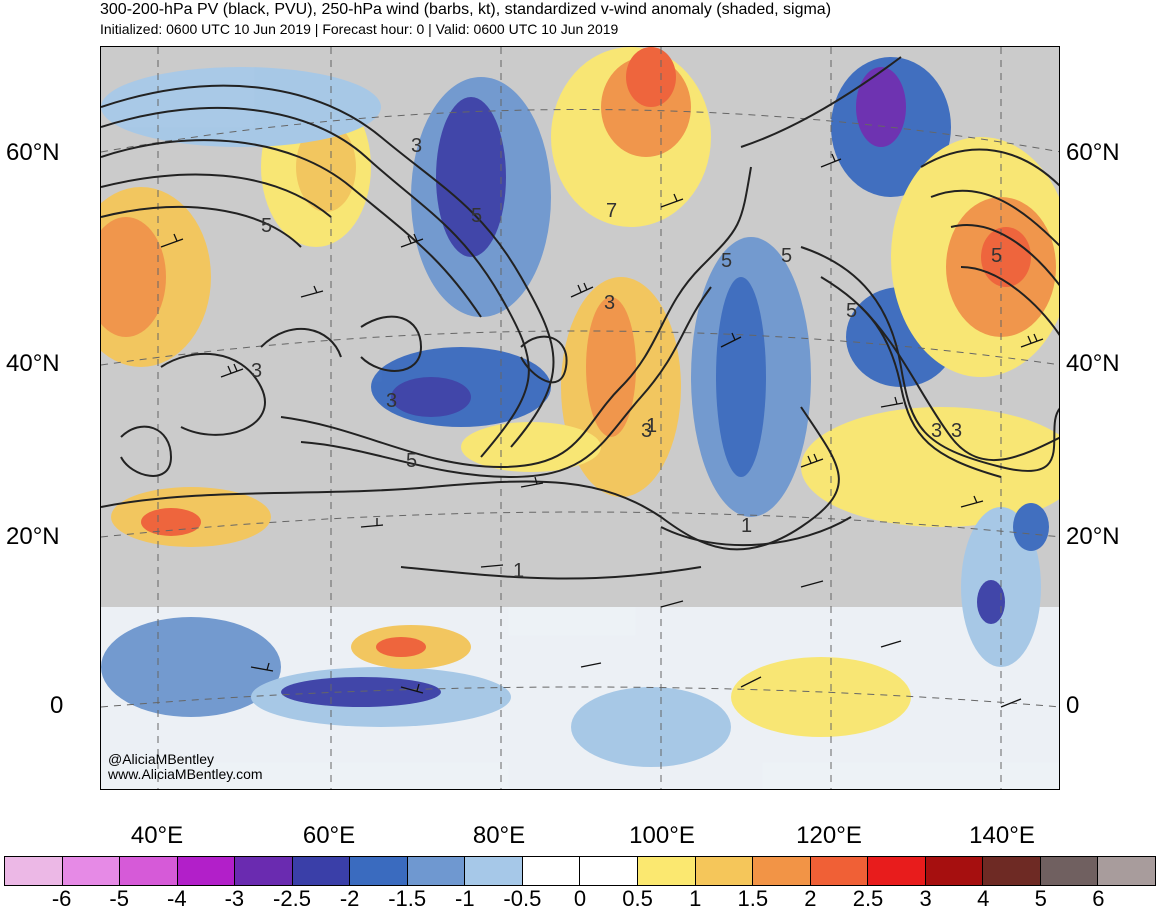 The height and width of the screenshot is (913, 1160). I want to click on colorbar-tick-label: 3, so click(925, 898).